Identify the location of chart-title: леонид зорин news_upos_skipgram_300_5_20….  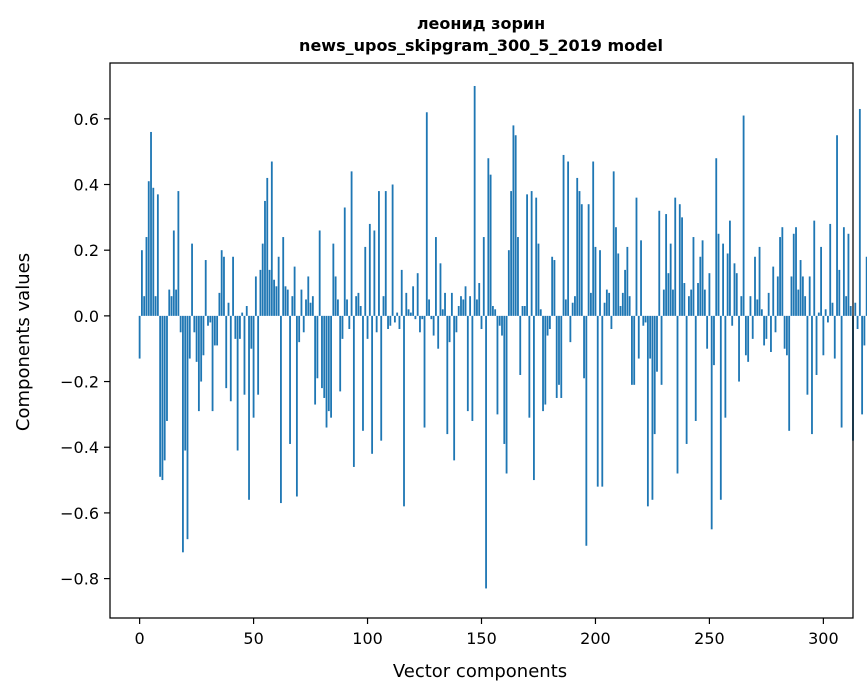
(481, 34).